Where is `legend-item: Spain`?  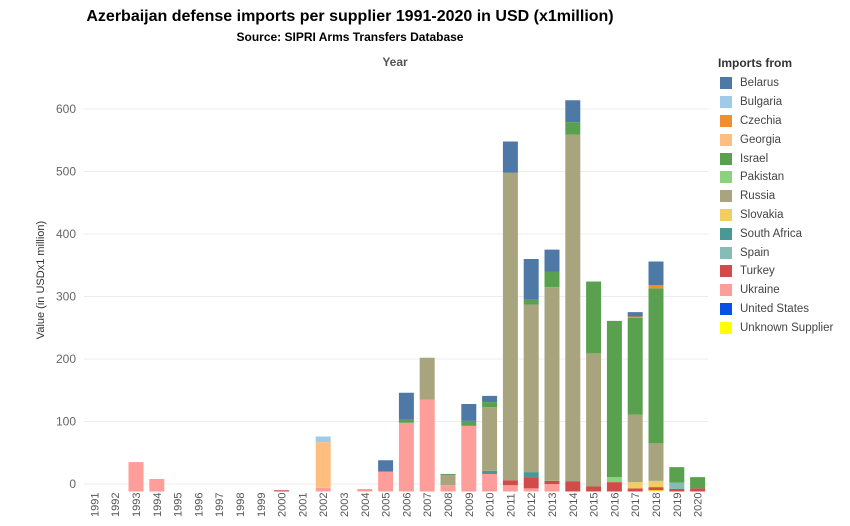
legend-item: Spain is located at coordinates (783, 252).